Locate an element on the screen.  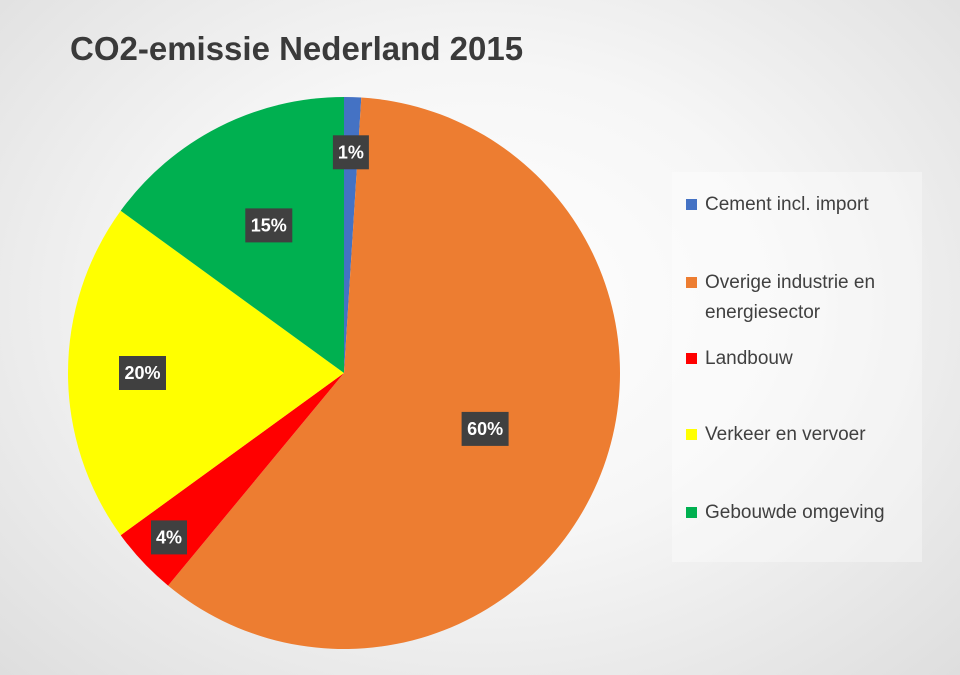
data-label-box-overige-industrie is located at coordinates (485, 428).